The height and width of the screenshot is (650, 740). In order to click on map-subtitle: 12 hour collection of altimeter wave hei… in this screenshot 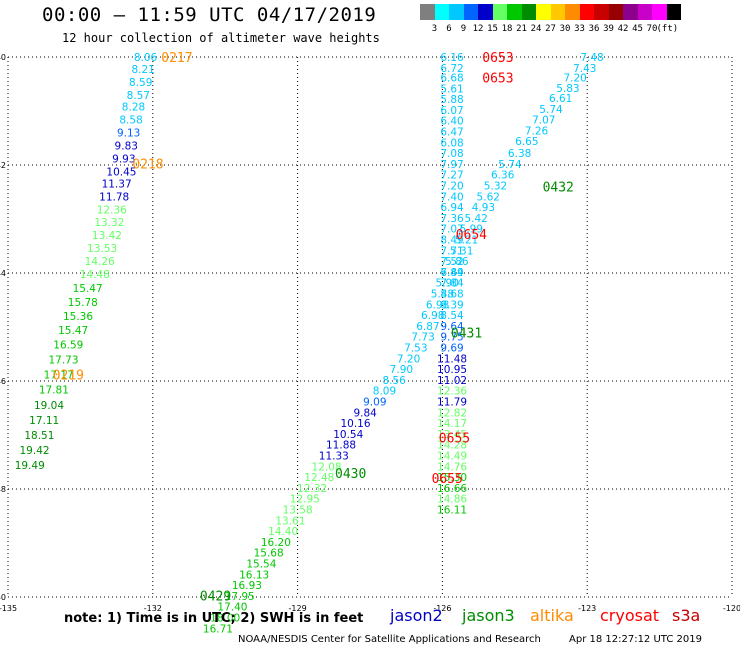, I will do `click(221, 38)`.